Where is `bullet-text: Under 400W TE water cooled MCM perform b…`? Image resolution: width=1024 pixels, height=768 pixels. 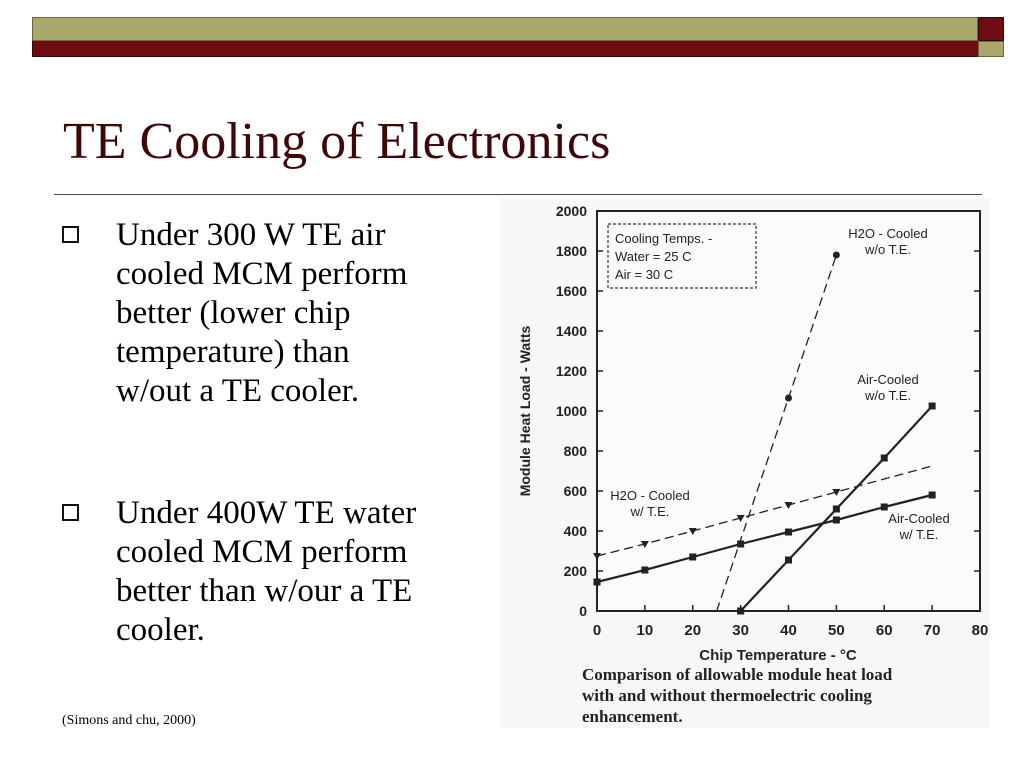
bullet-text: Under 400W TE water cooled MCM perform b… is located at coordinates (266, 571).